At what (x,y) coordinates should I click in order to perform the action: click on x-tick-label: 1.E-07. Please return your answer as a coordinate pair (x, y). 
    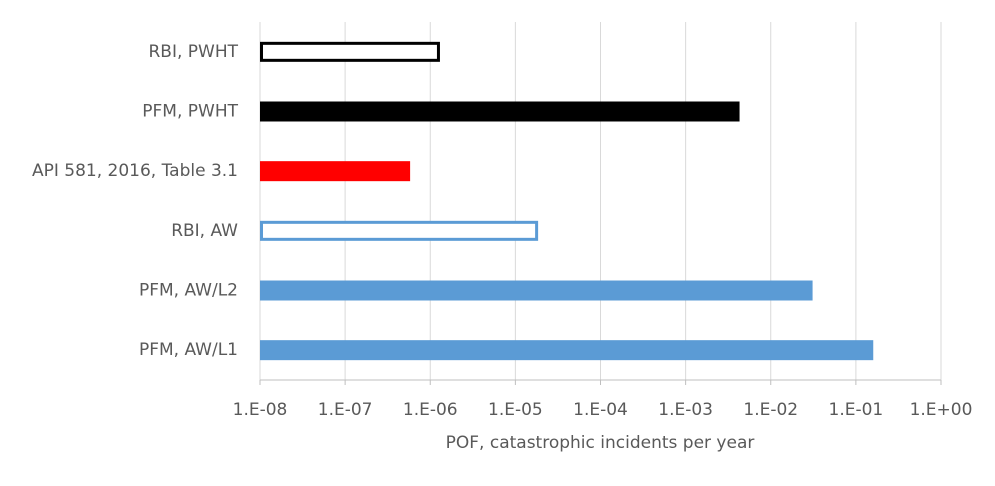
    Looking at the image, I should click on (345, 410).